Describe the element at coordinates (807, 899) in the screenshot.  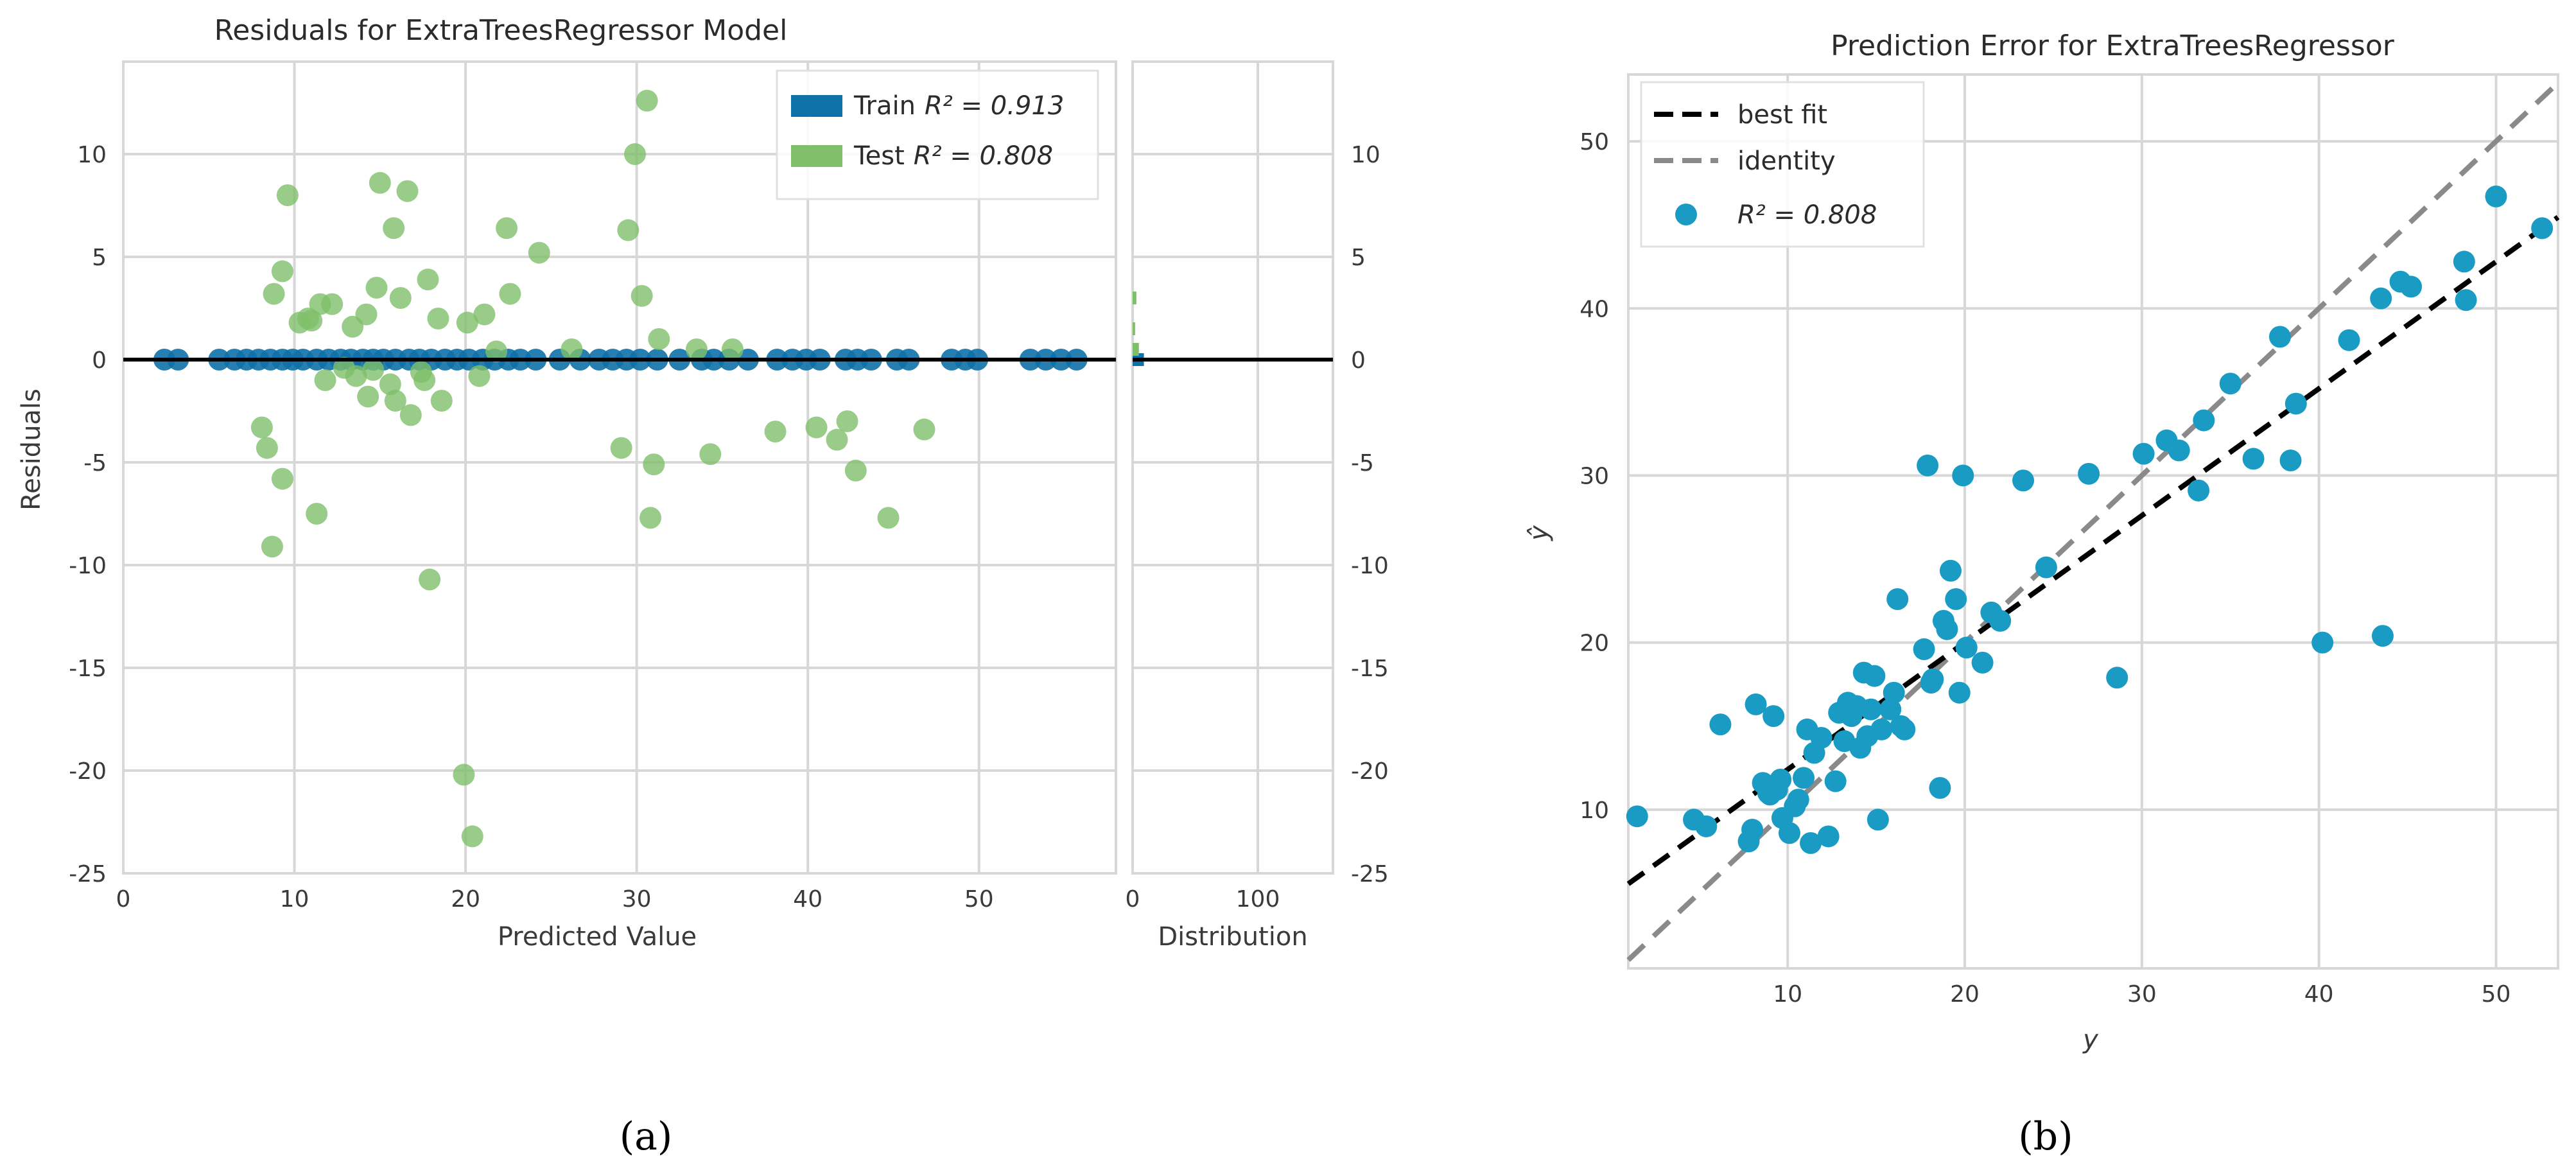
I see `residuals-x-tick-label: 40` at that location.